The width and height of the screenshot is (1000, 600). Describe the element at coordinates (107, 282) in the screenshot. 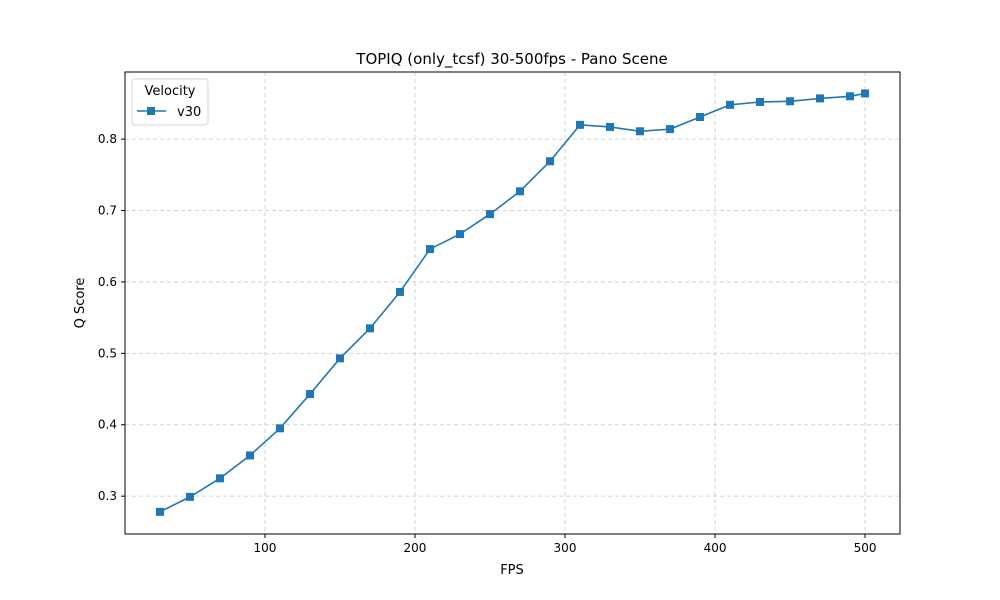

I see `y-tick-label: 0.6` at that location.